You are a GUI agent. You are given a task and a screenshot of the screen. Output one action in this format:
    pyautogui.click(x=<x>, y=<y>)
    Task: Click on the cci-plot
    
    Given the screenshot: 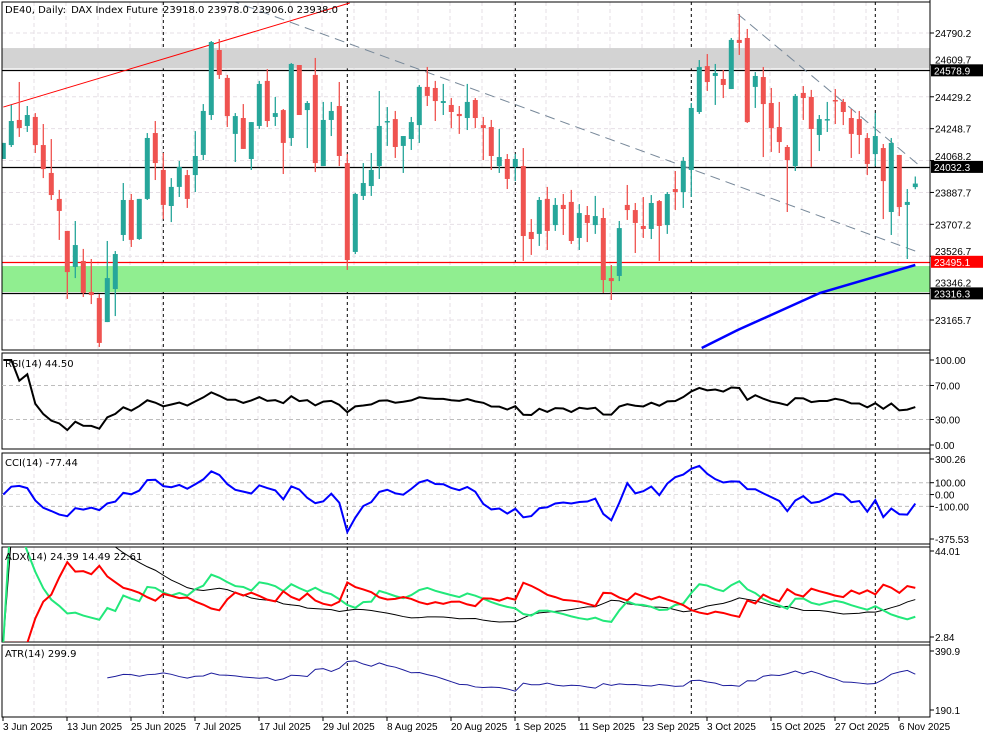 What is the action you would take?
    pyautogui.click(x=466, y=499)
    